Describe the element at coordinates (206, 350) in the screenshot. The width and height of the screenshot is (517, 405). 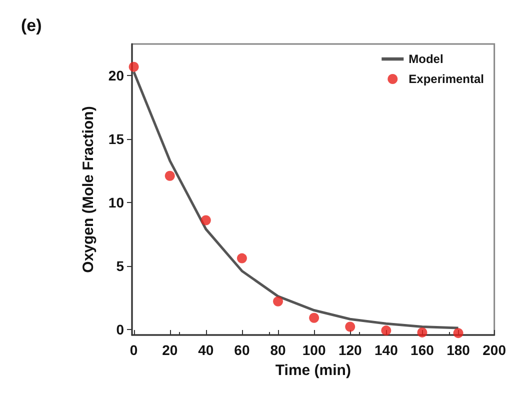
I see `x-tick-label: 40` at that location.